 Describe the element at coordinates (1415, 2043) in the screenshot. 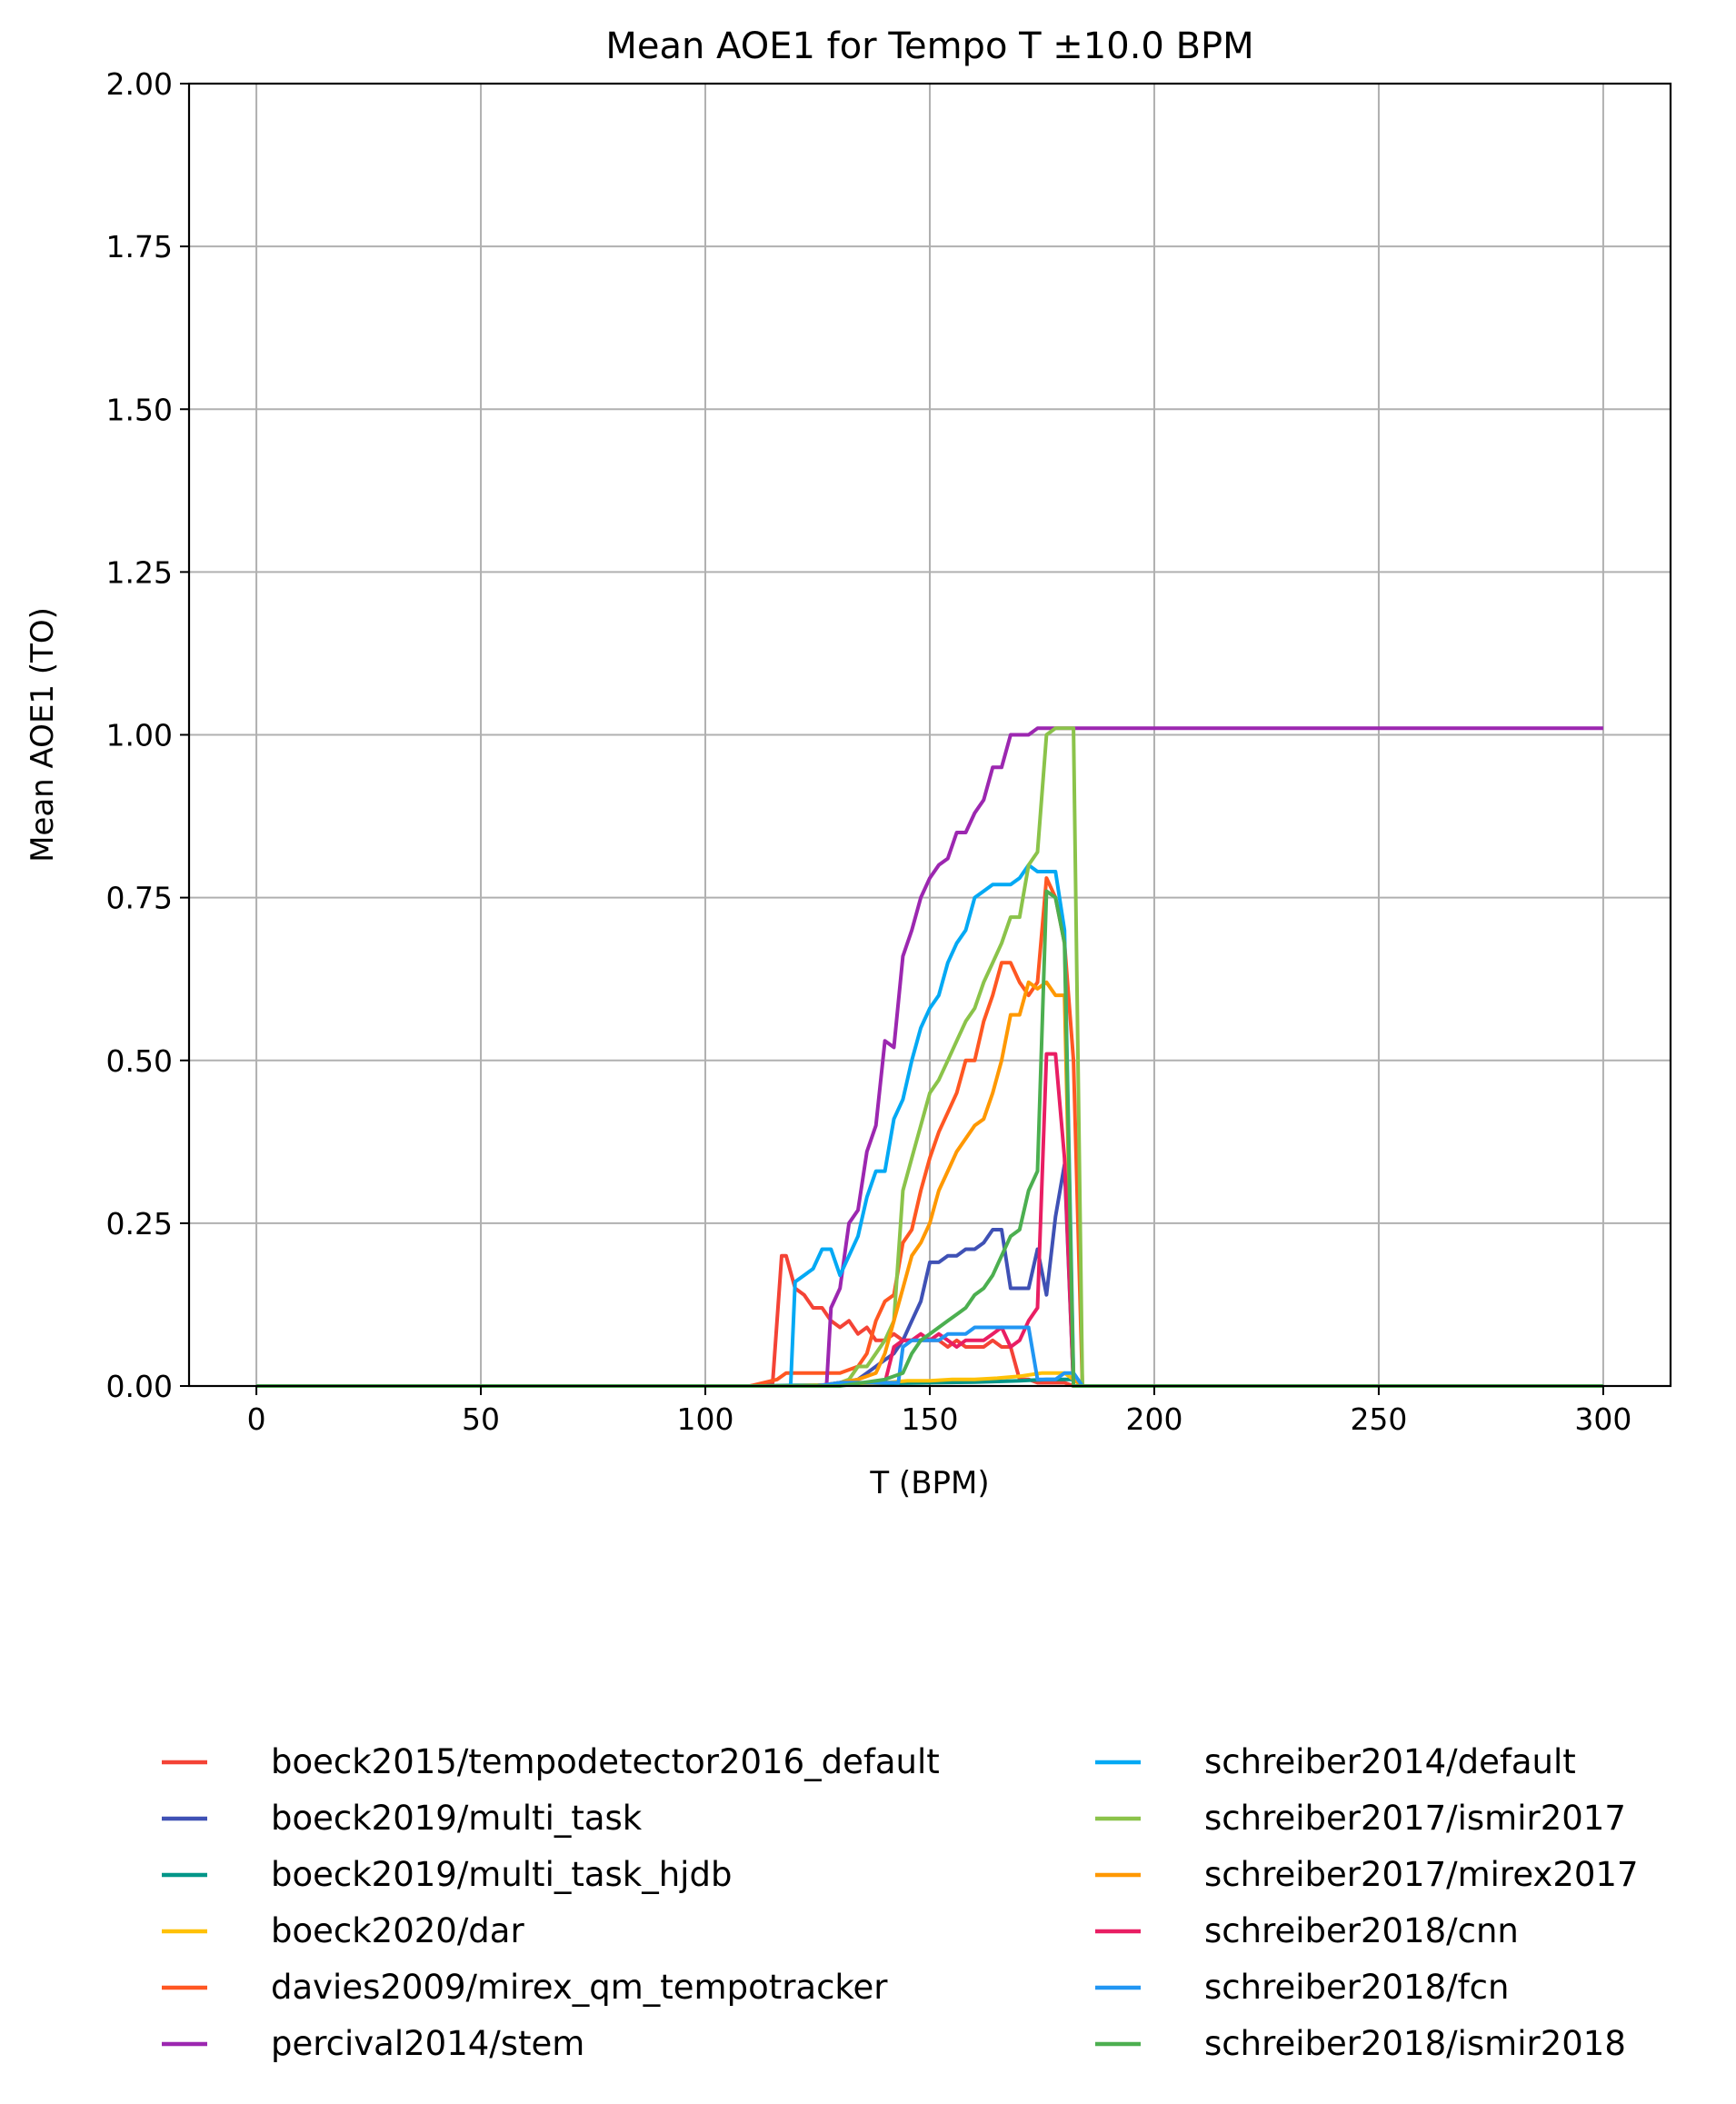

I see `legend-label: schreiber2018/ismir2018` at that location.